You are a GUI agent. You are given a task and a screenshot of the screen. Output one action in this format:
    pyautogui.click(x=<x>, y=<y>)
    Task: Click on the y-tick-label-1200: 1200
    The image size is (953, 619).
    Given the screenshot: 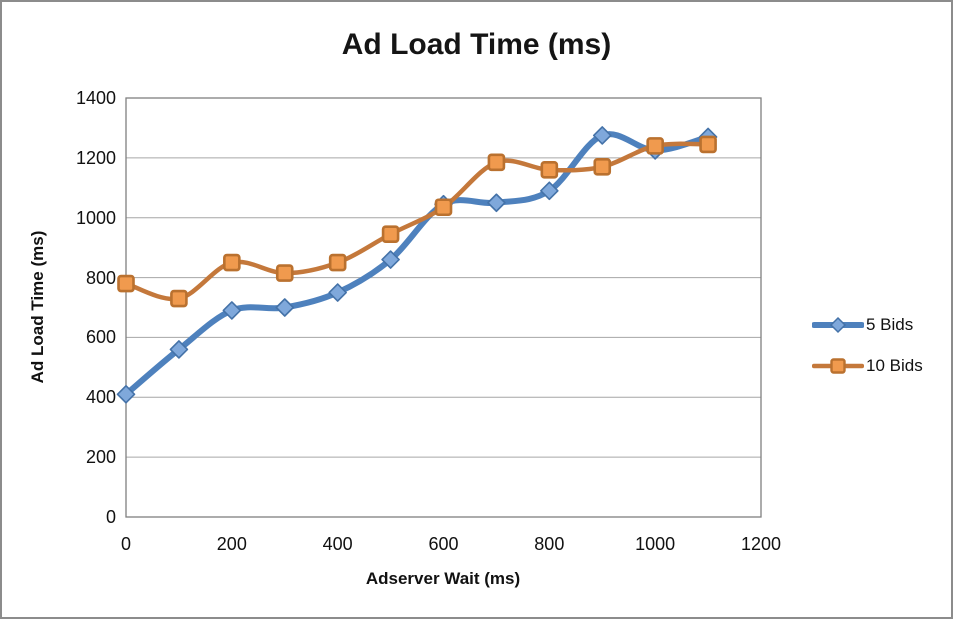 What is the action you would take?
    pyautogui.click(x=95, y=157)
    